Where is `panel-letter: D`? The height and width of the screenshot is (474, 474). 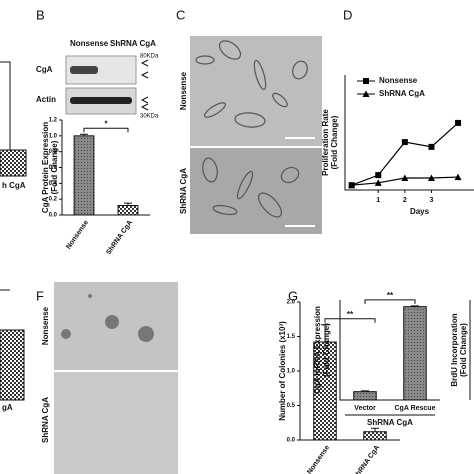
panel-letter: D is located at coordinates (347, 14).